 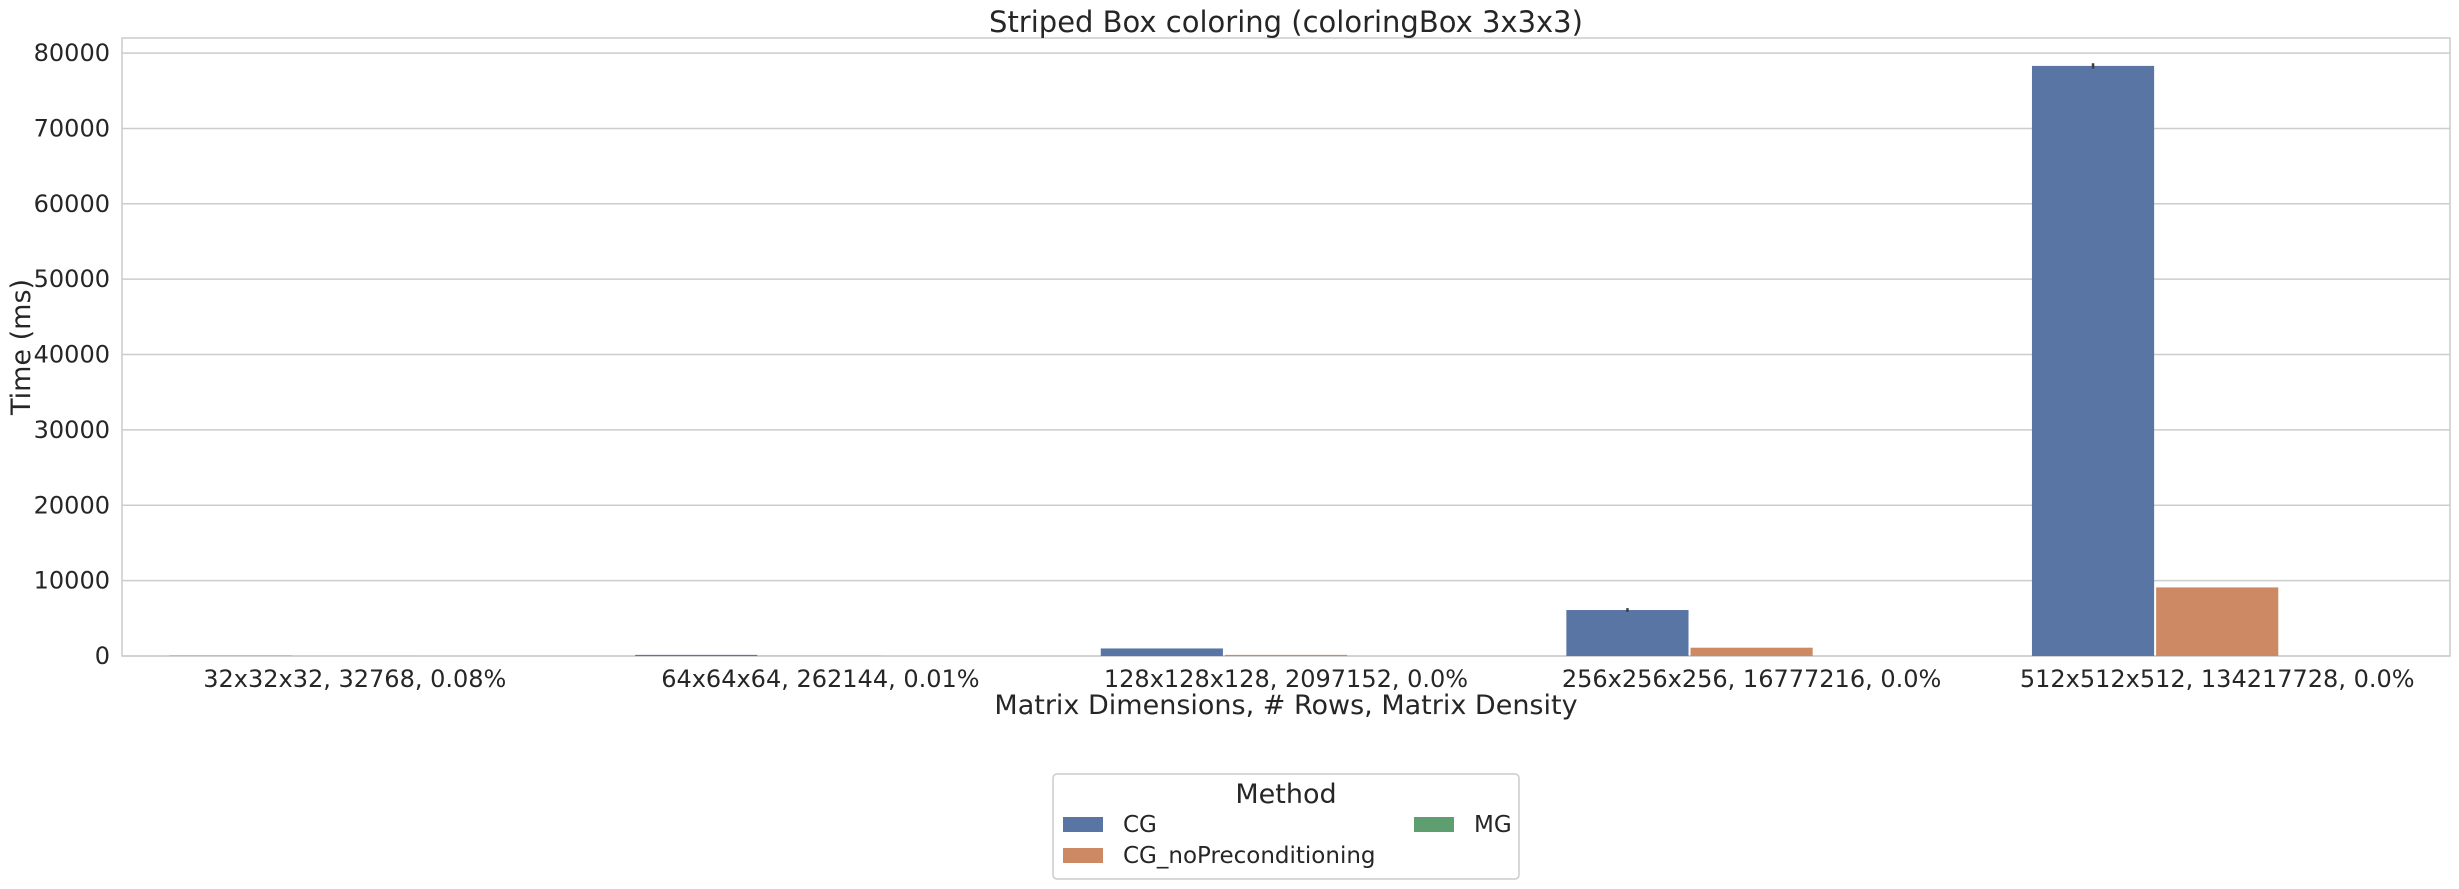 What do you see at coordinates (1493, 825) in the screenshot?
I see `legend-label: MG` at bounding box center [1493, 825].